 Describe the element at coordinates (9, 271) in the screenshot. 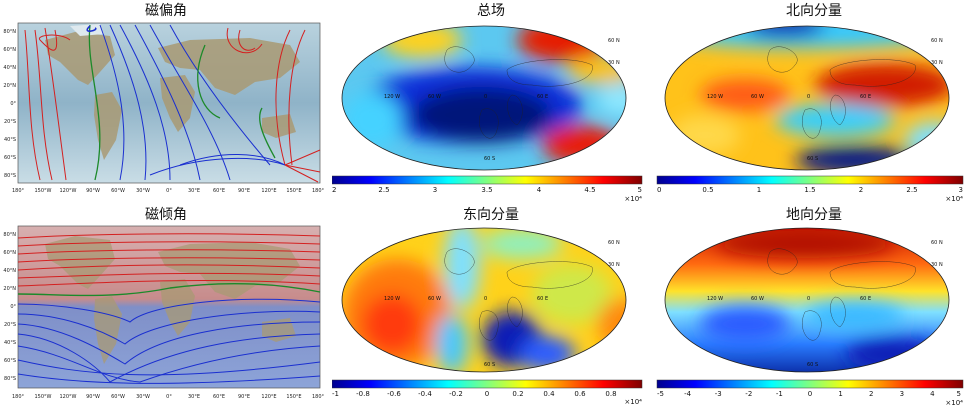

I see `y-tick: 40°N` at that location.